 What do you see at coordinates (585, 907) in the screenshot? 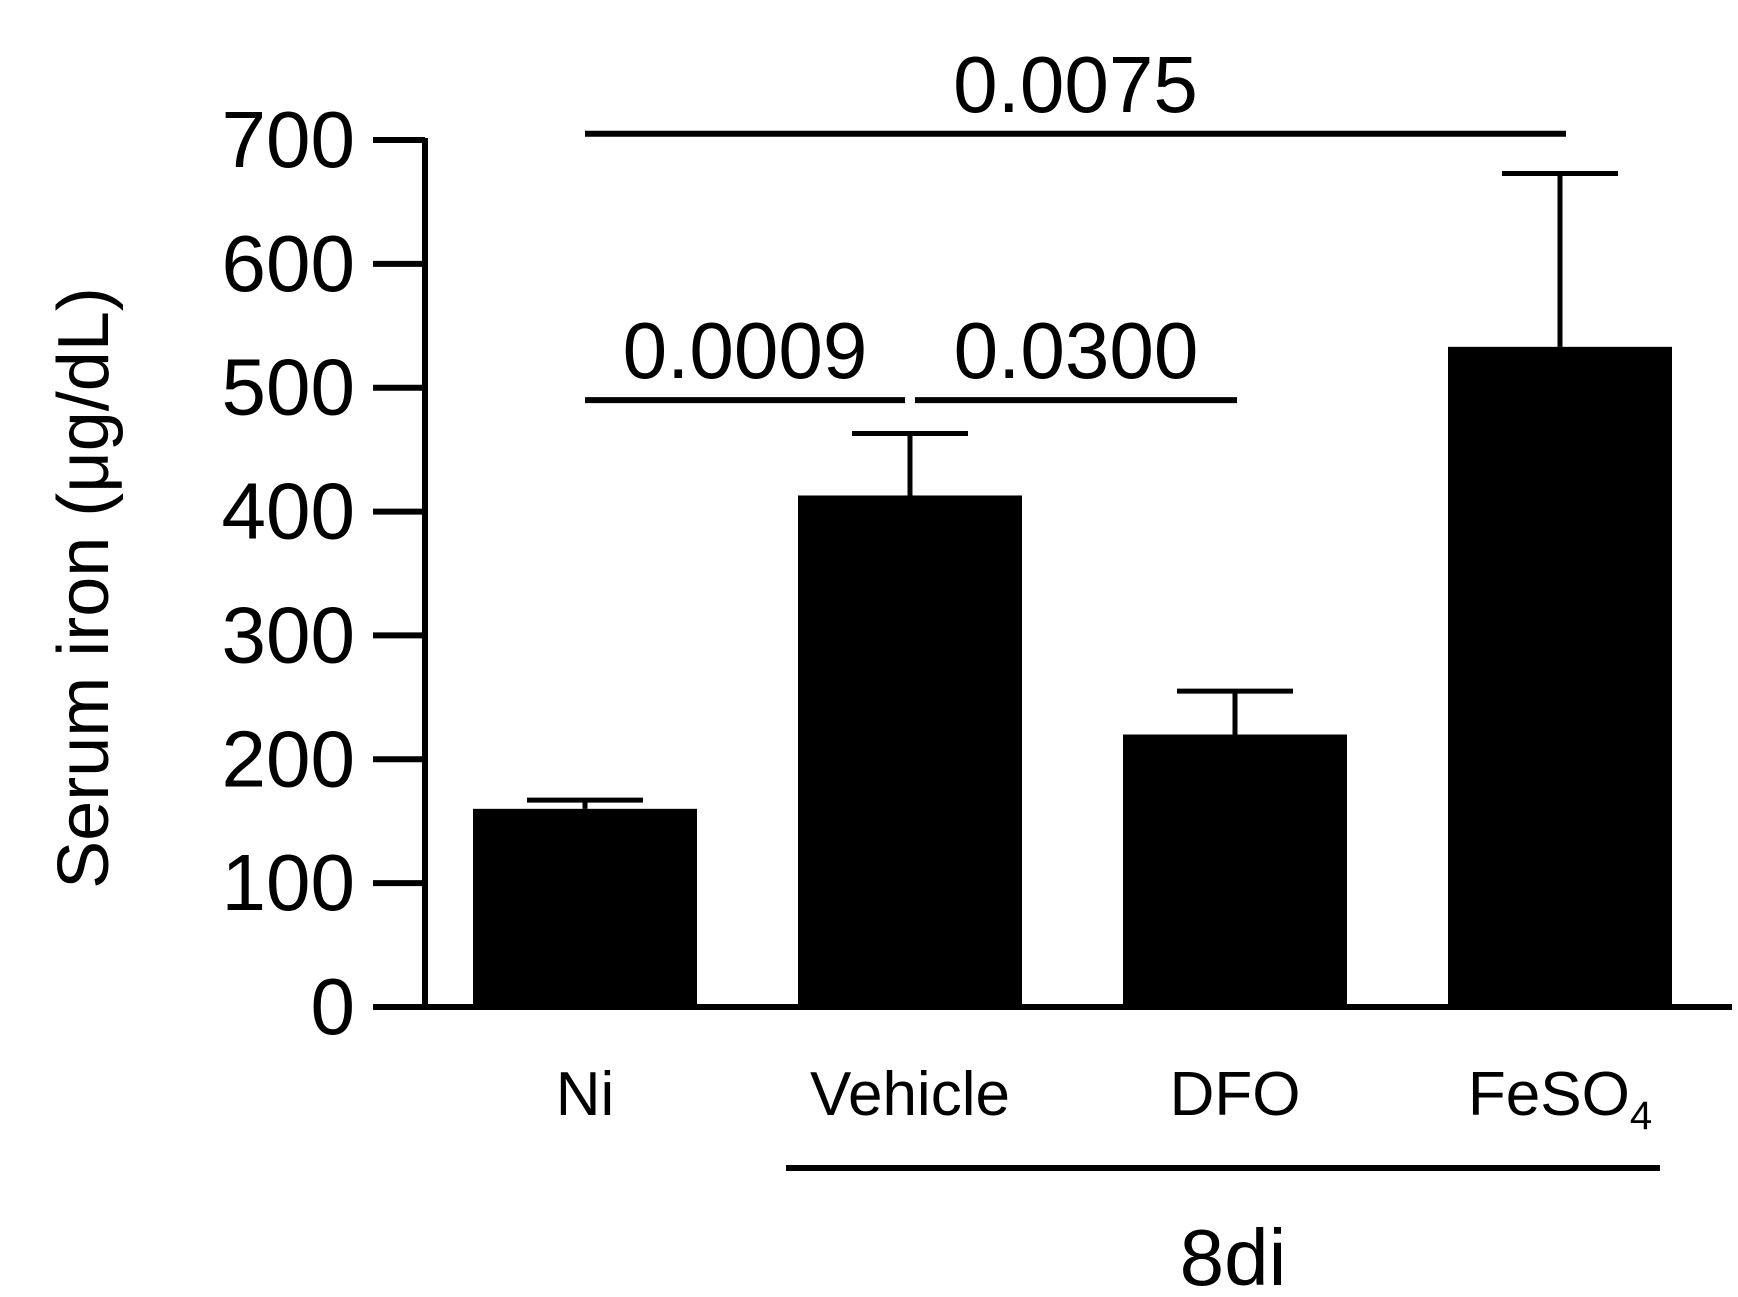
I see `bar-ni` at bounding box center [585, 907].